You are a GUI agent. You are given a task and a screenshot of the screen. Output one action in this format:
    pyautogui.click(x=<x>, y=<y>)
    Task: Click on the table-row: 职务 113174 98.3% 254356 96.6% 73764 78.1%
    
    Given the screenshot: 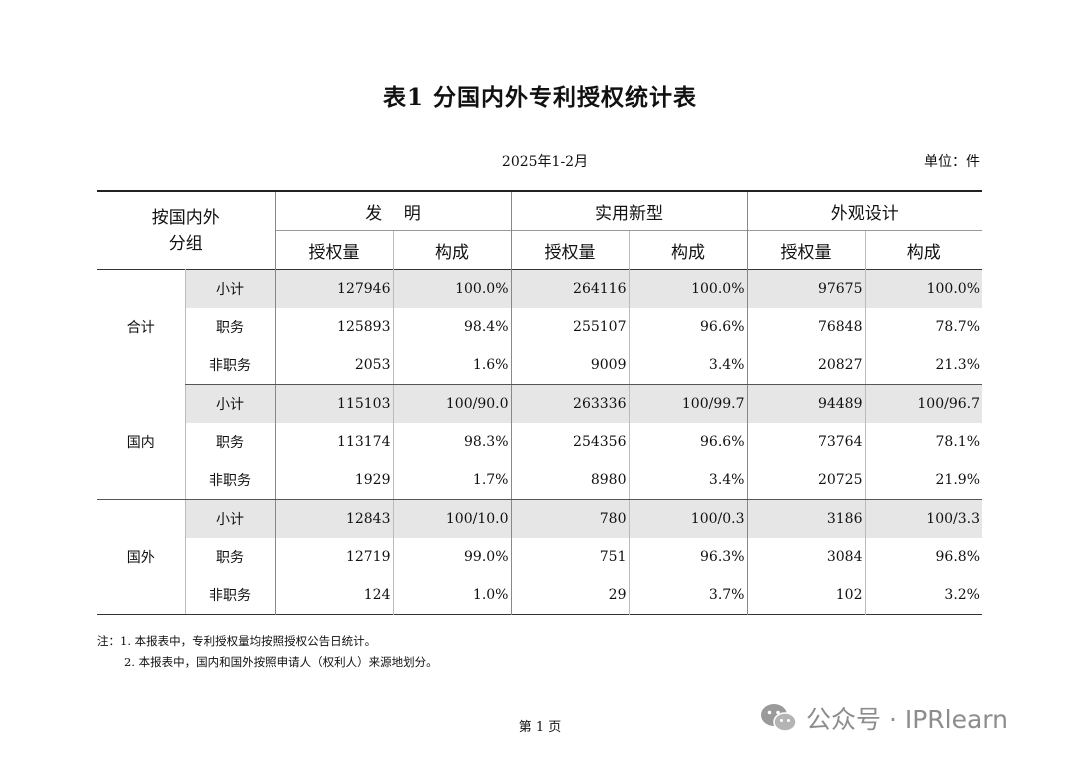 What is the action you would take?
    pyautogui.click(x=539, y=442)
    